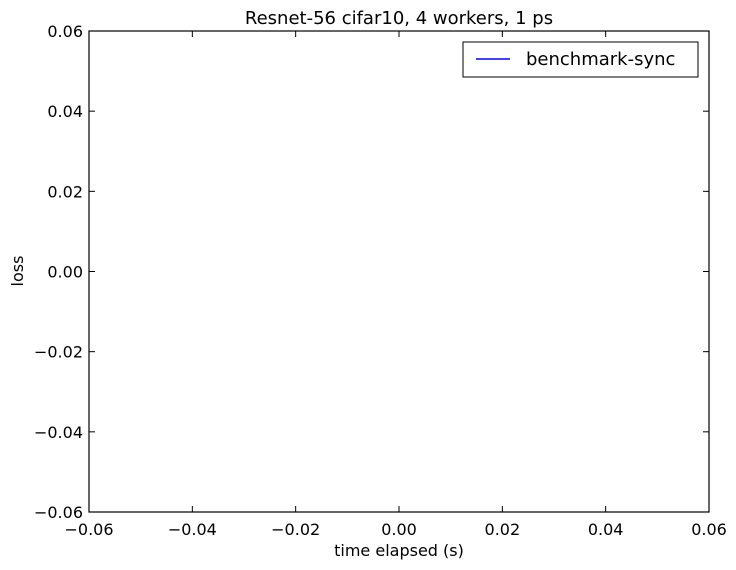 This screenshot has width=736, height=570. Describe the element at coordinates (58, 352) in the screenshot. I see `y-tick-label: −0.02` at that location.